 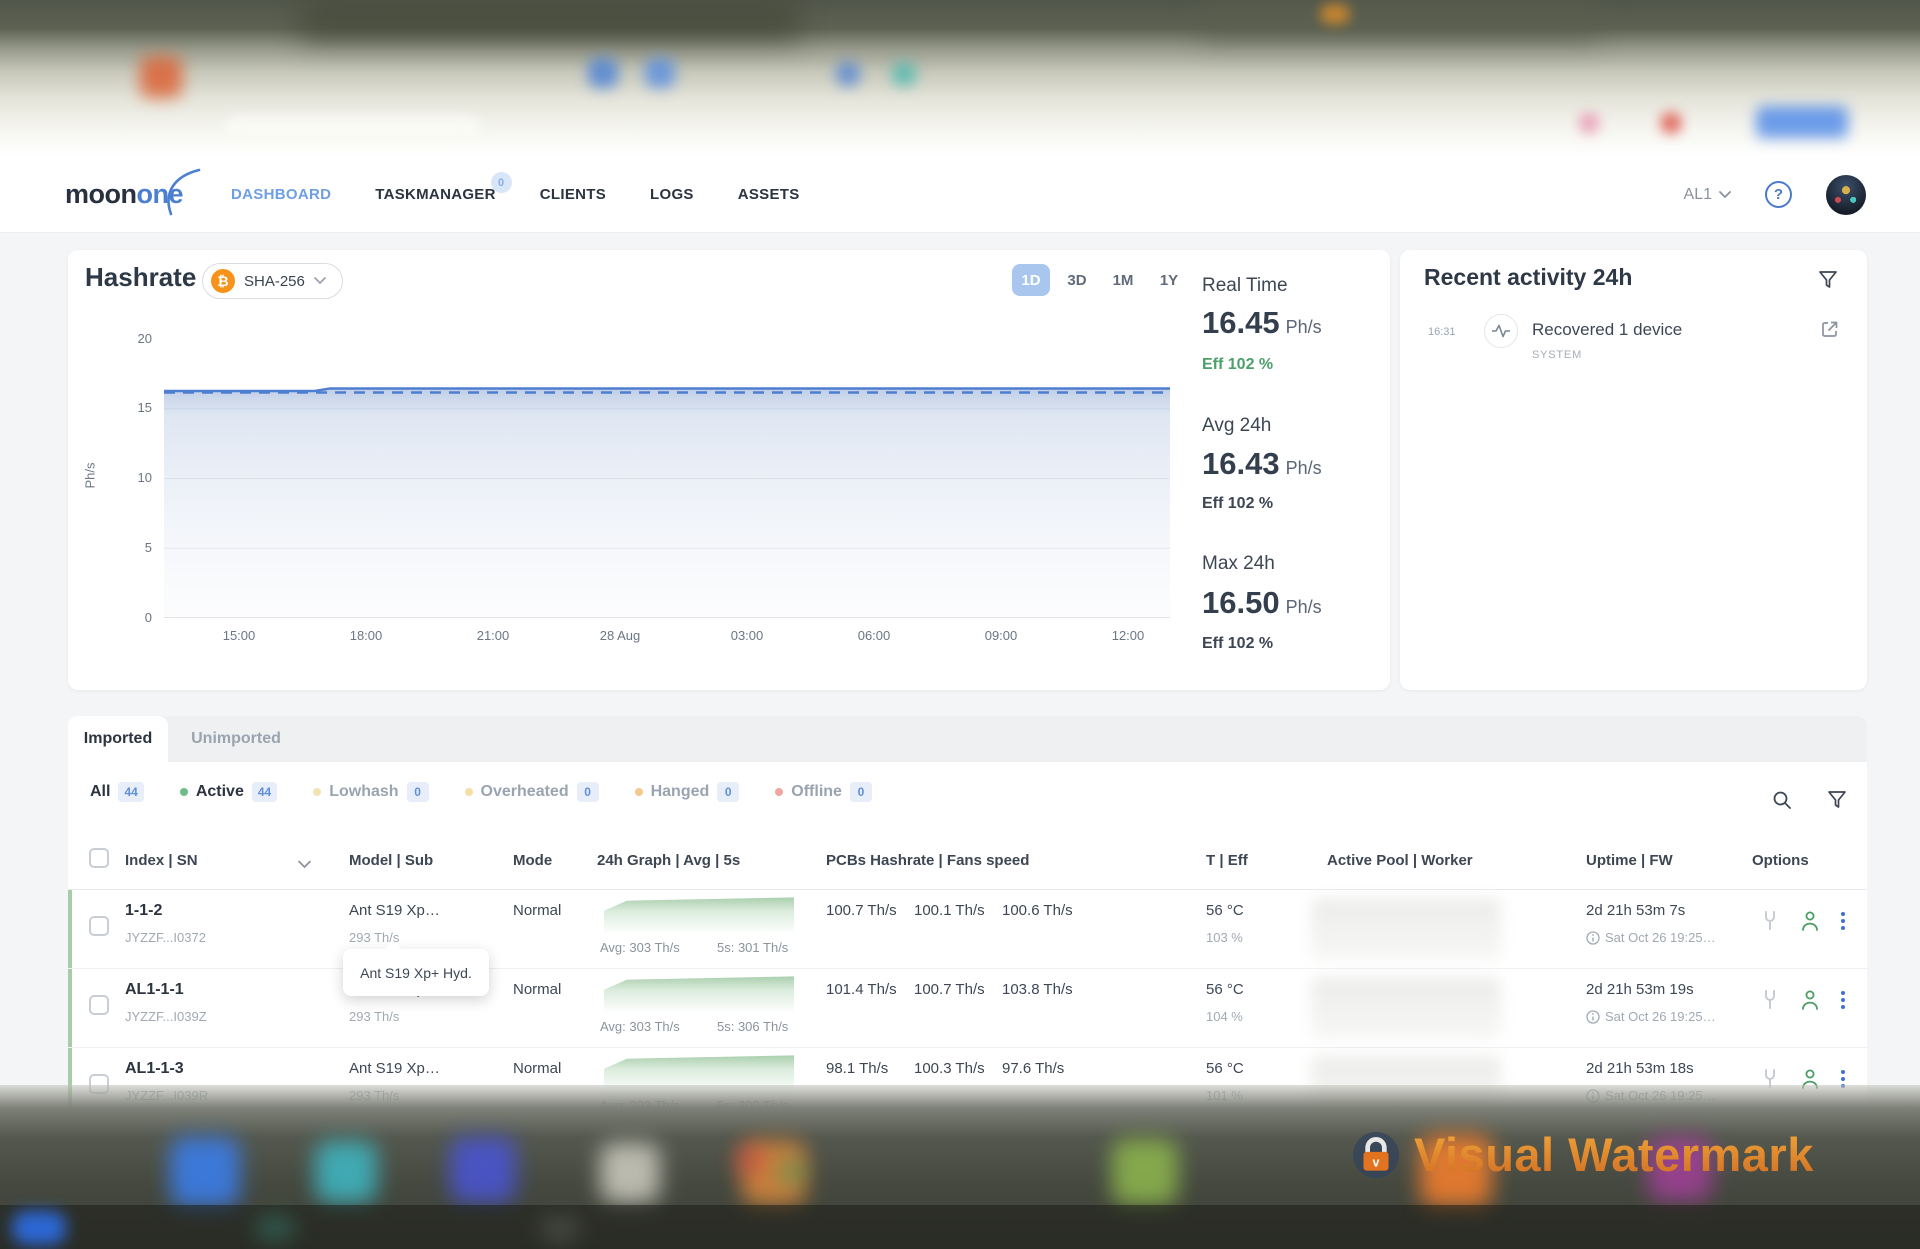 What do you see at coordinates (1846, 194) in the screenshot?
I see `avatar` at bounding box center [1846, 194].